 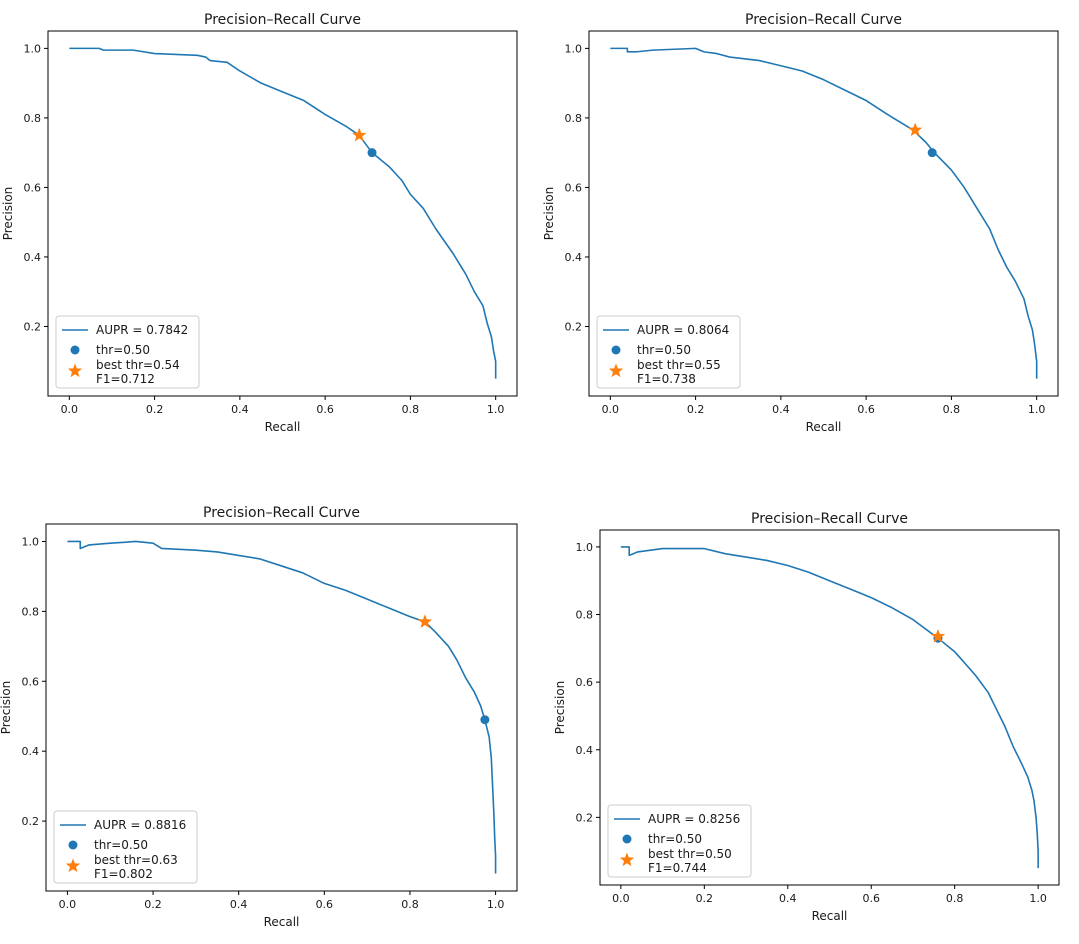 I want to click on legend-best-f1-label: F1=0.738, so click(x=666, y=379).